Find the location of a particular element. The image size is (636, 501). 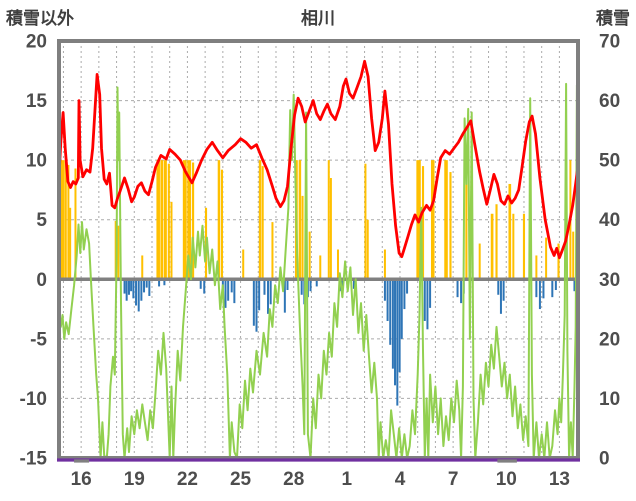

right-axis-tick-label: 60 is located at coordinates (609, 101).